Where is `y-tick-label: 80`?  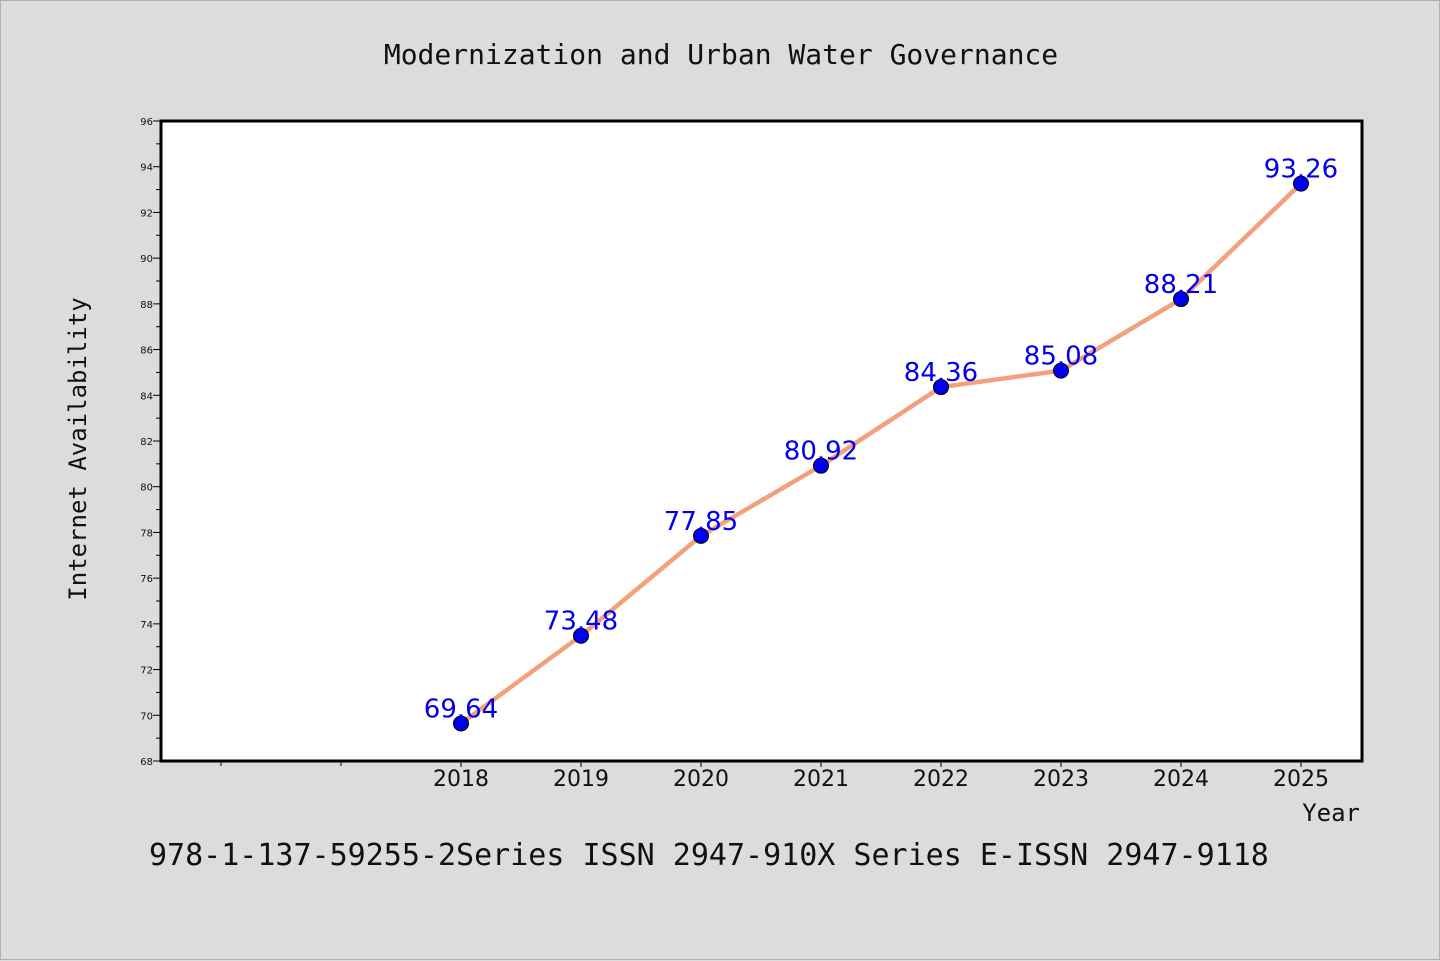
y-tick-label: 80 is located at coordinates (146, 488).